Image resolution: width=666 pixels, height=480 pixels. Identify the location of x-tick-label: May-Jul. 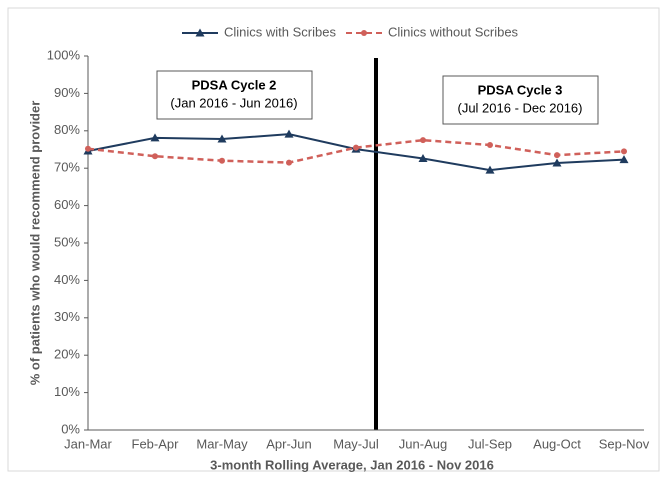
(356, 443).